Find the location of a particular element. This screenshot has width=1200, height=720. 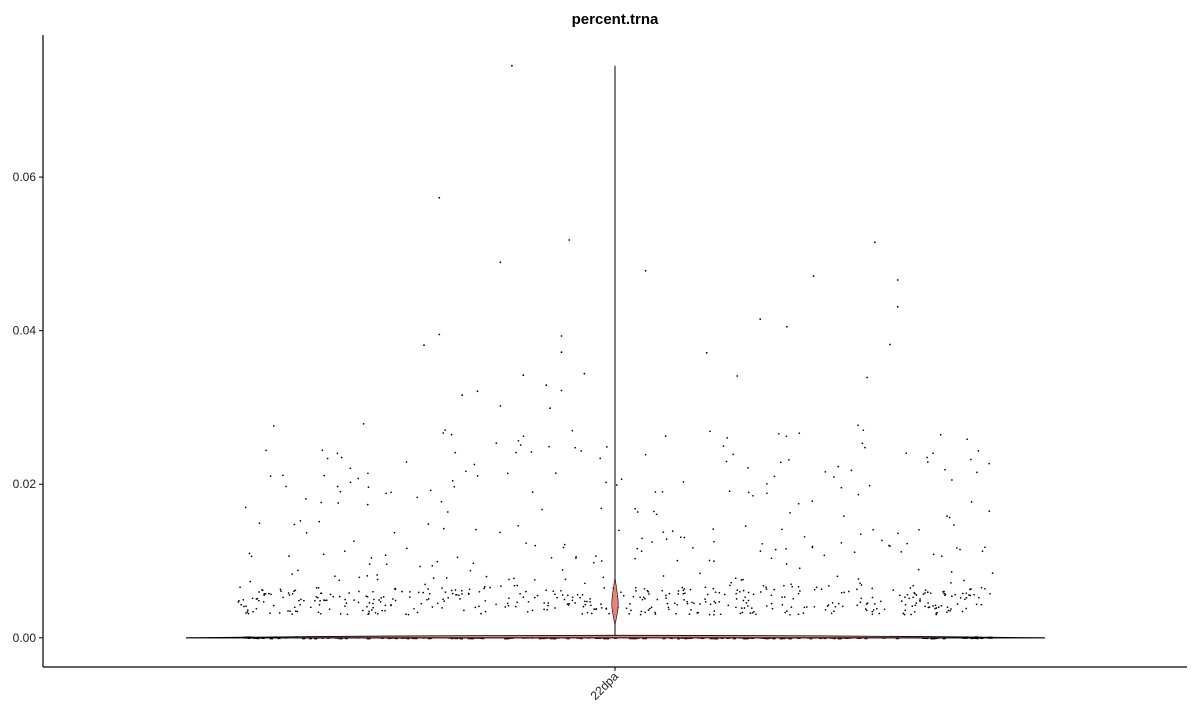

violin-base is located at coordinates (615, 636).